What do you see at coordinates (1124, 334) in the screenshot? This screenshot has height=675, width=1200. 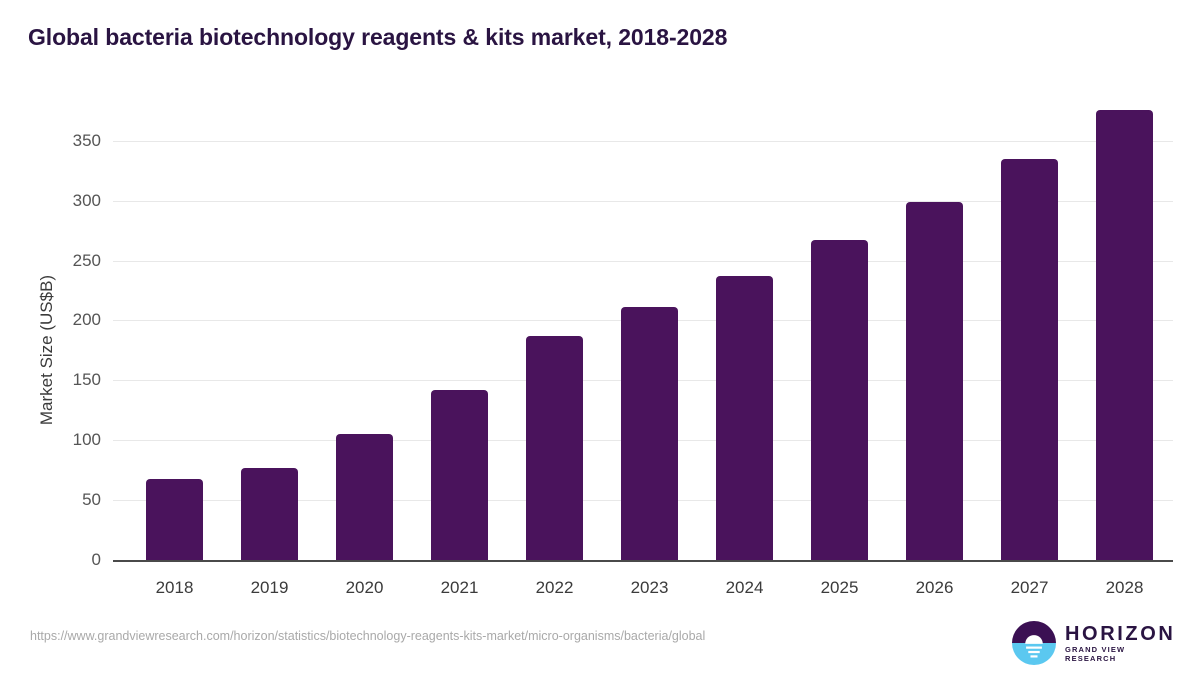 I see `bar-2028` at bounding box center [1124, 334].